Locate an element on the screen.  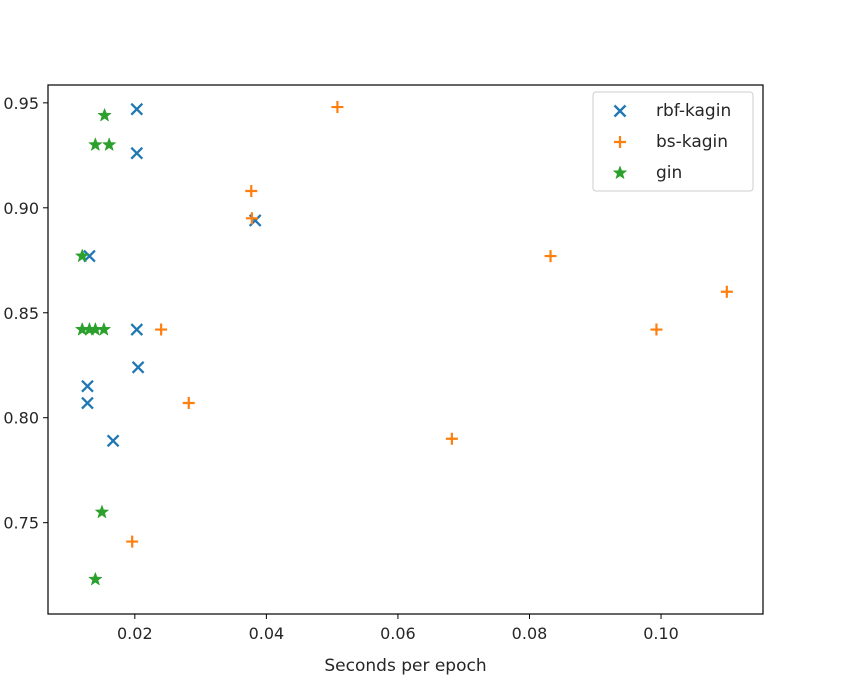
y-tick-label: 0.80 is located at coordinates (21, 418).